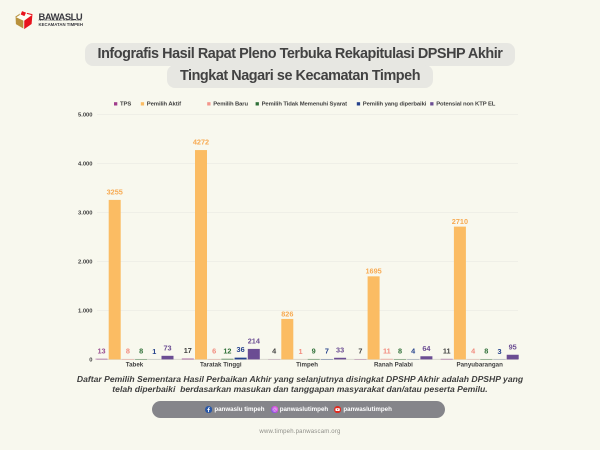  What do you see at coordinates (164, 105) in the screenshot?
I see `svg-text: Pemilih Aktif` at bounding box center [164, 105].